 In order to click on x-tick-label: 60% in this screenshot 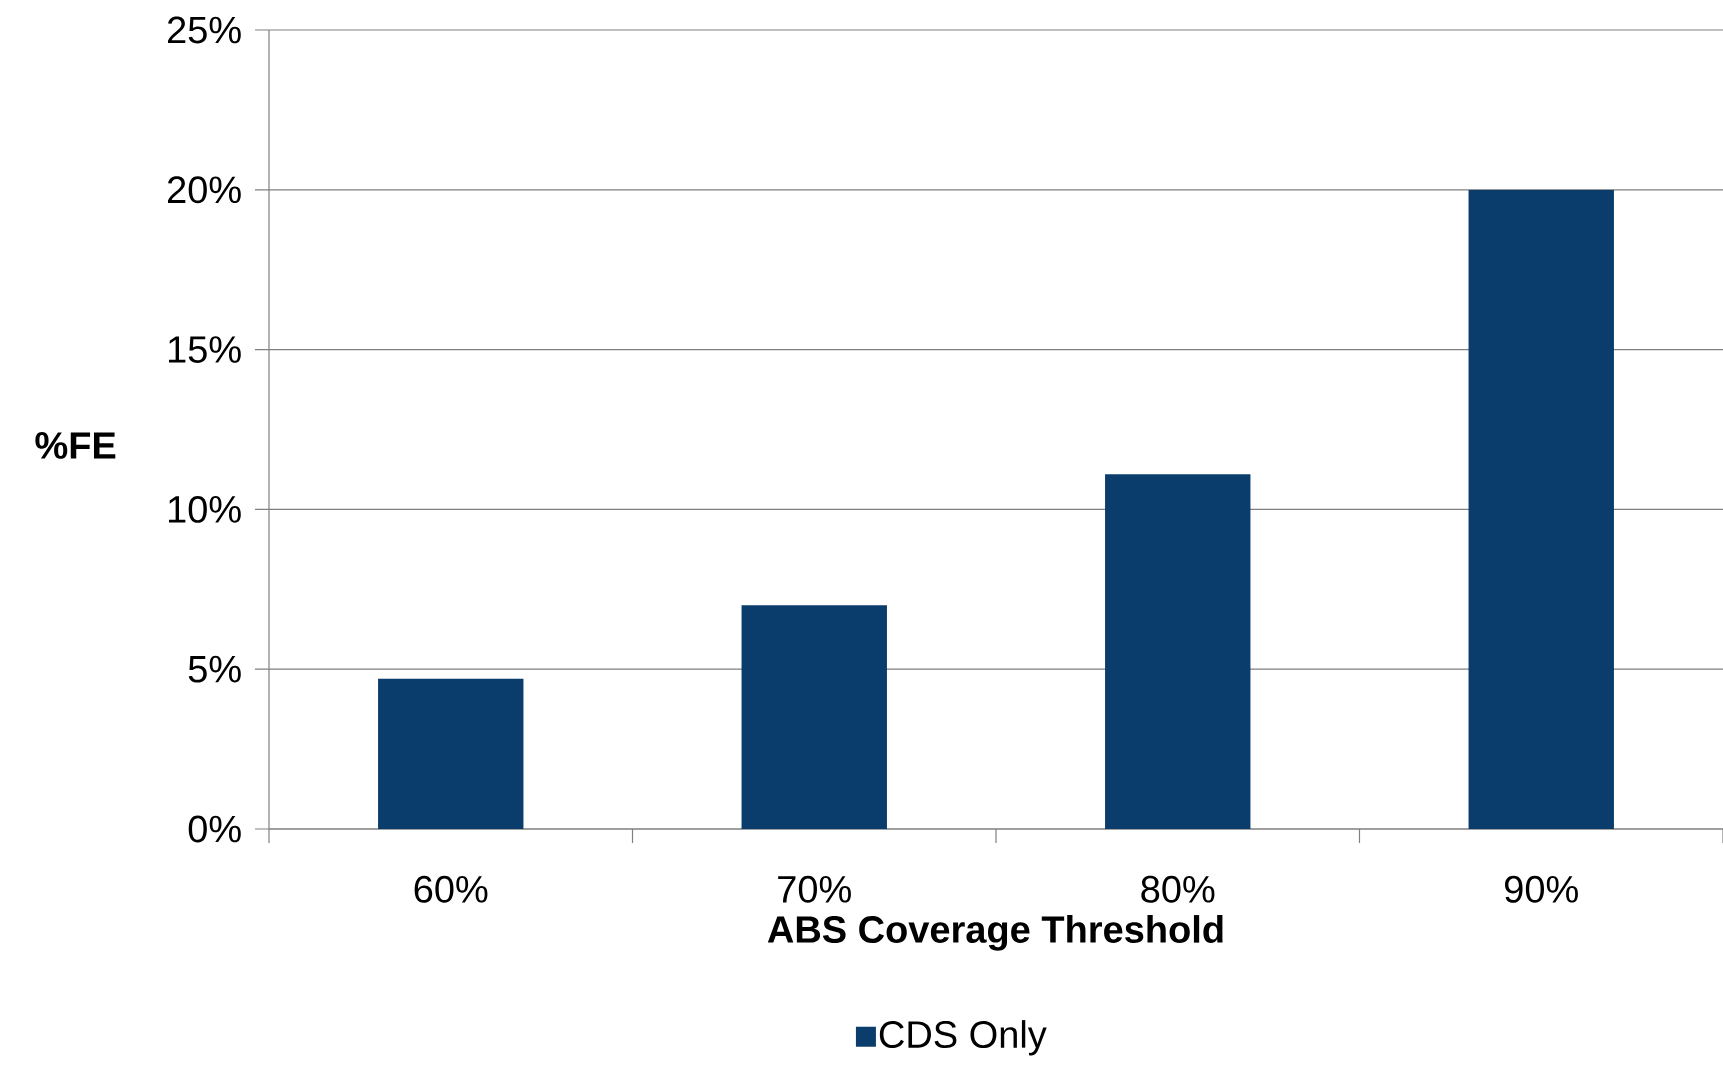, I will do `click(451, 889)`.